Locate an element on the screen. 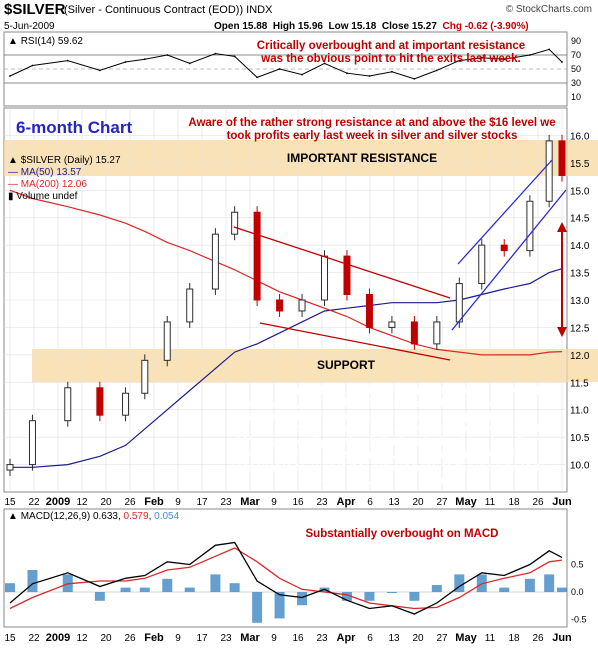 The width and height of the screenshot is (598, 651). resistance-band is located at coordinates (301, 158).